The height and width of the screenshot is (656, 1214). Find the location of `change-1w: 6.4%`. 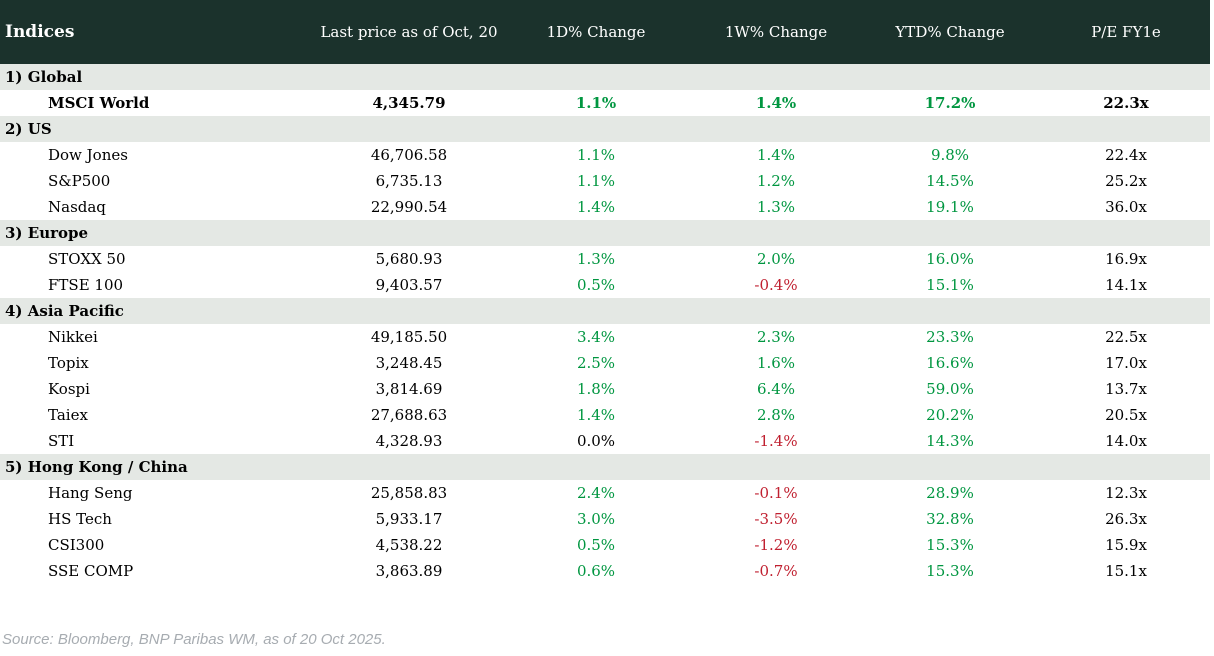

change-1w: 6.4% is located at coordinates (776, 389).